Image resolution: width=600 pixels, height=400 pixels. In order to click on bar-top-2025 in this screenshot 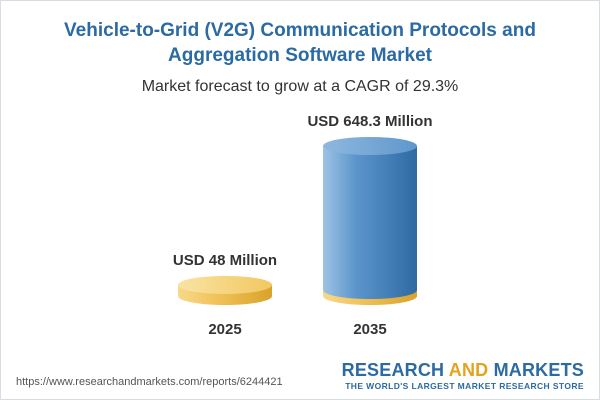, I will do `click(225, 284)`.